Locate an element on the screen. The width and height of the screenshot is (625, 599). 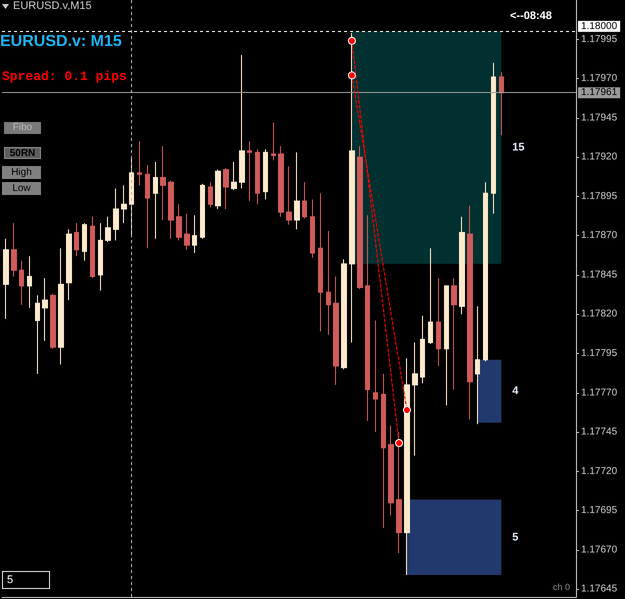
y-tick-label: 1.17820 is located at coordinates (599, 314).